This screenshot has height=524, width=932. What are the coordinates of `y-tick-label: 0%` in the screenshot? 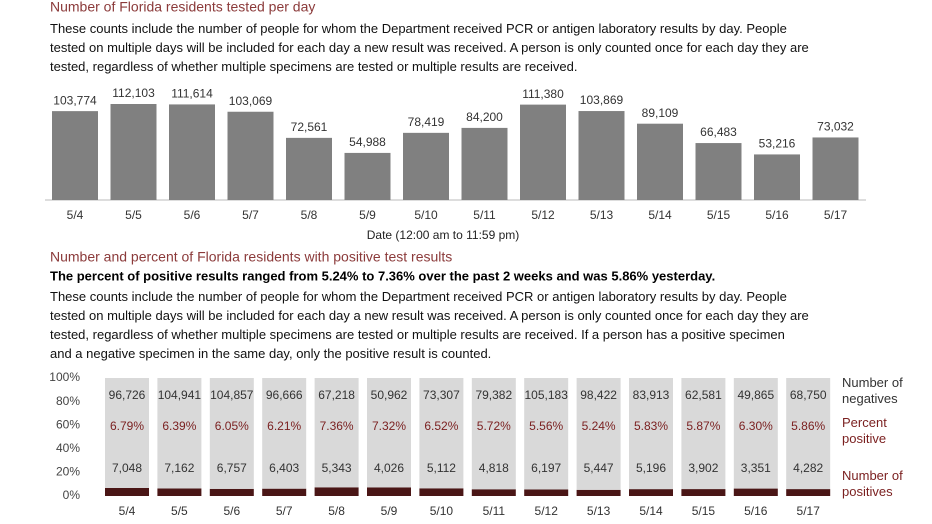 It's located at (72, 495).